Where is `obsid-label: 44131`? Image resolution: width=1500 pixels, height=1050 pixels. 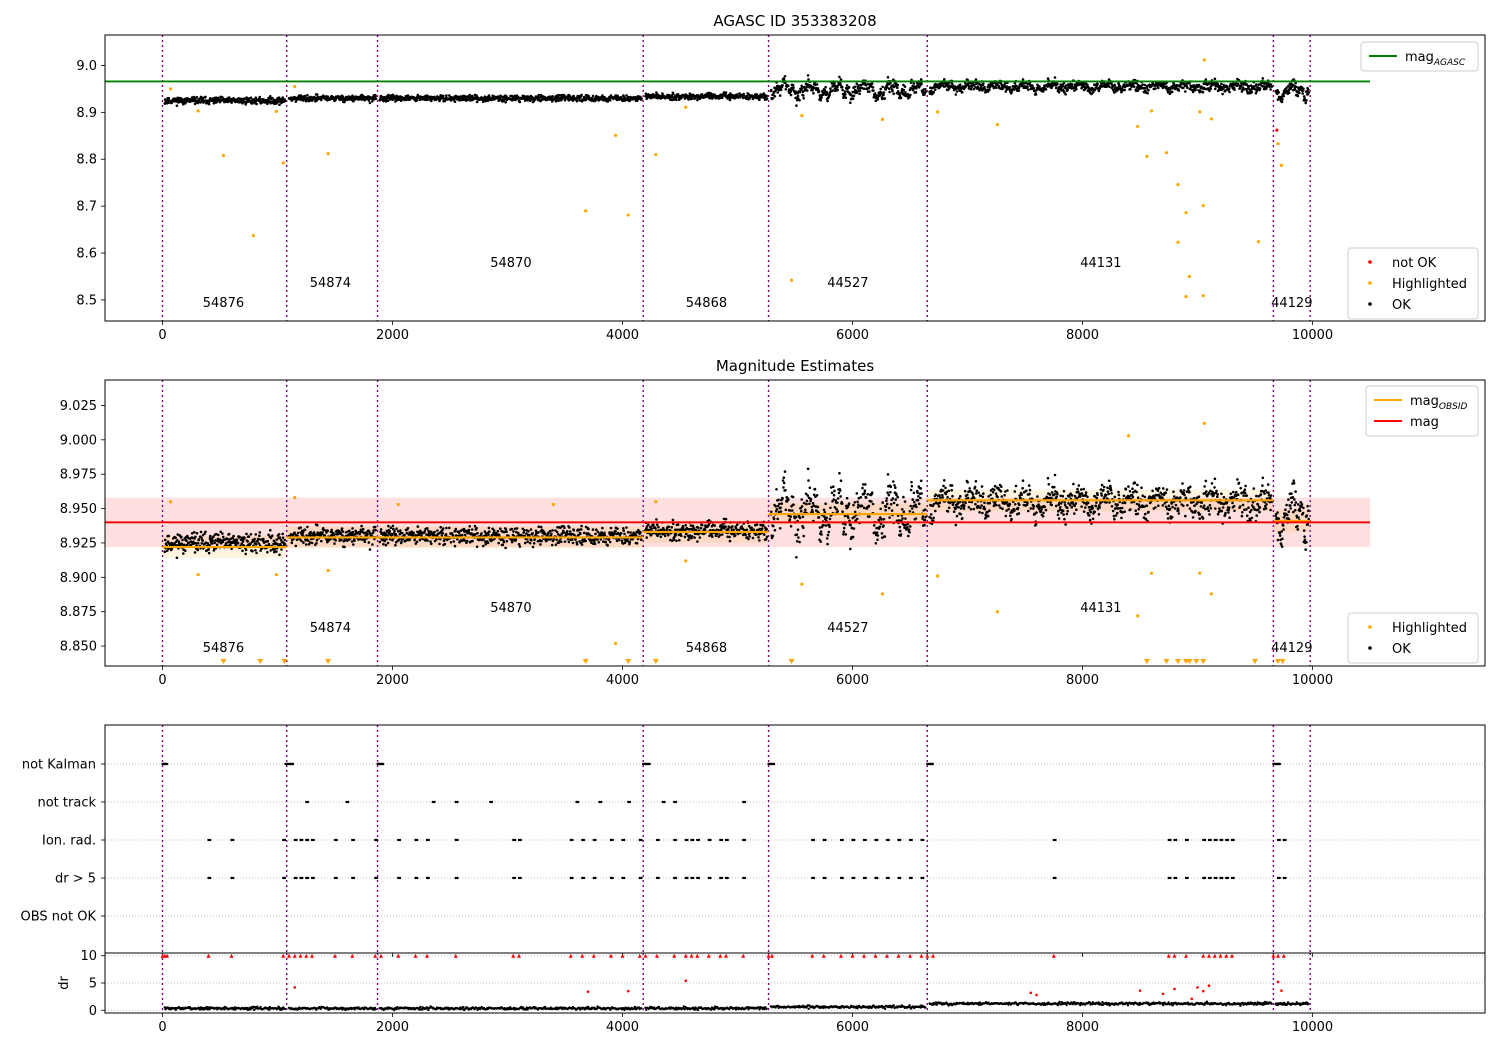 obsid-label: 44131 is located at coordinates (1100, 263).